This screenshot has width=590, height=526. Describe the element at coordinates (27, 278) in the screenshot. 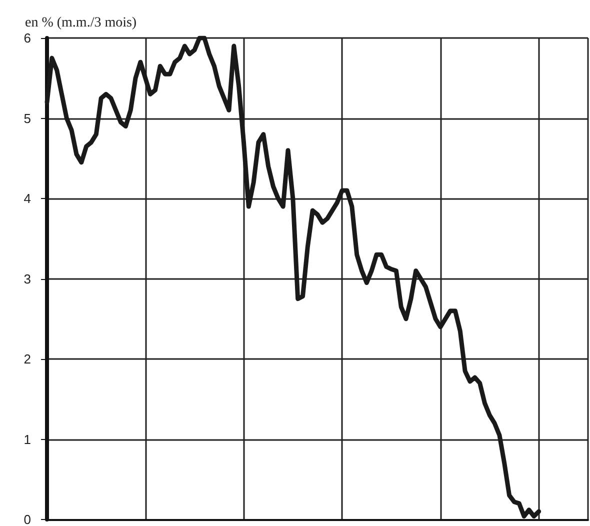

I see `y-tick-label: 3` at that location.